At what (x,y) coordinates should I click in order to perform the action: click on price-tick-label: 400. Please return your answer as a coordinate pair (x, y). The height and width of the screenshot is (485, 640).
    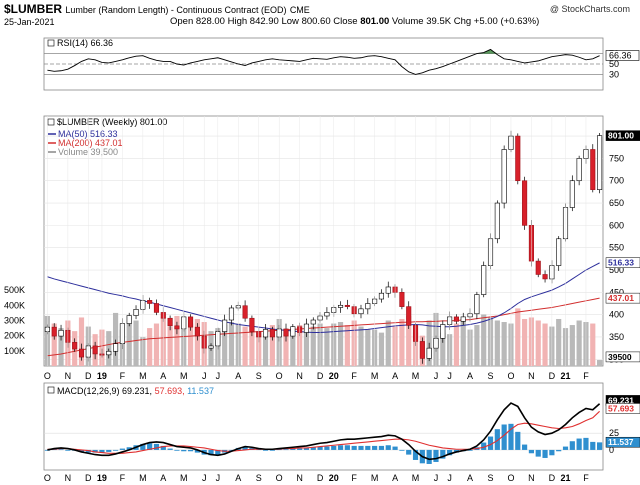
    Looking at the image, I should click on (616, 315).